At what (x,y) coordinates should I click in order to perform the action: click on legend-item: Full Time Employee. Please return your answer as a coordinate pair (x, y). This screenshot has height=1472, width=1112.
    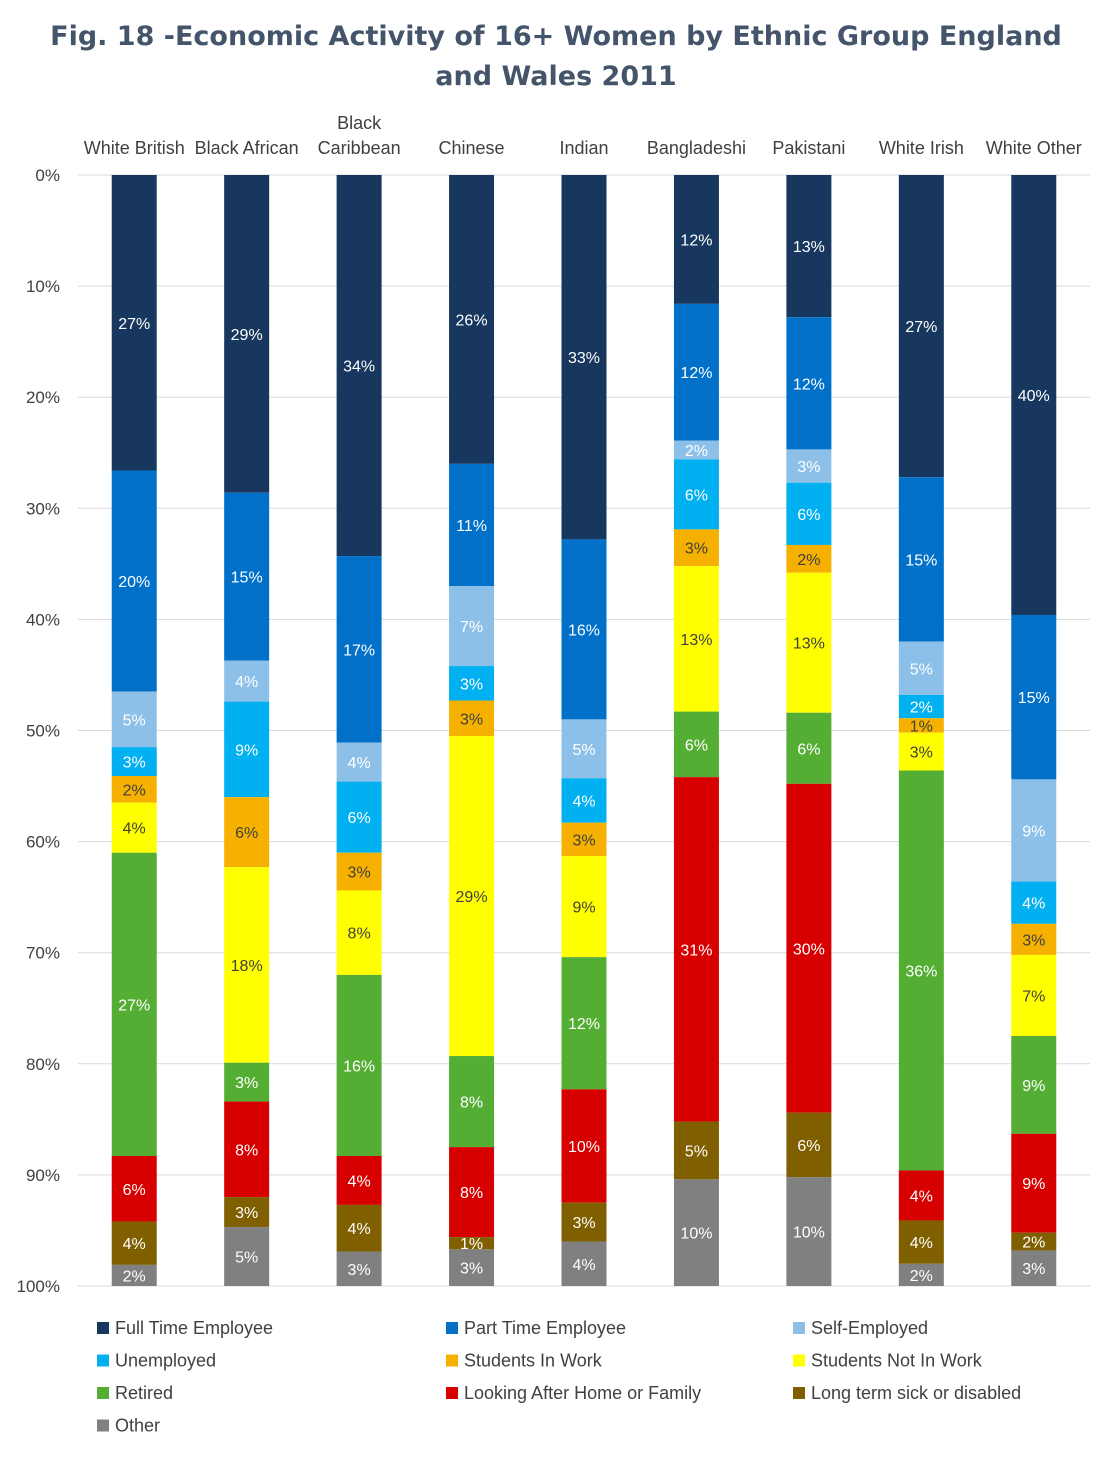
    Looking at the image, I should click on (185, 1328).